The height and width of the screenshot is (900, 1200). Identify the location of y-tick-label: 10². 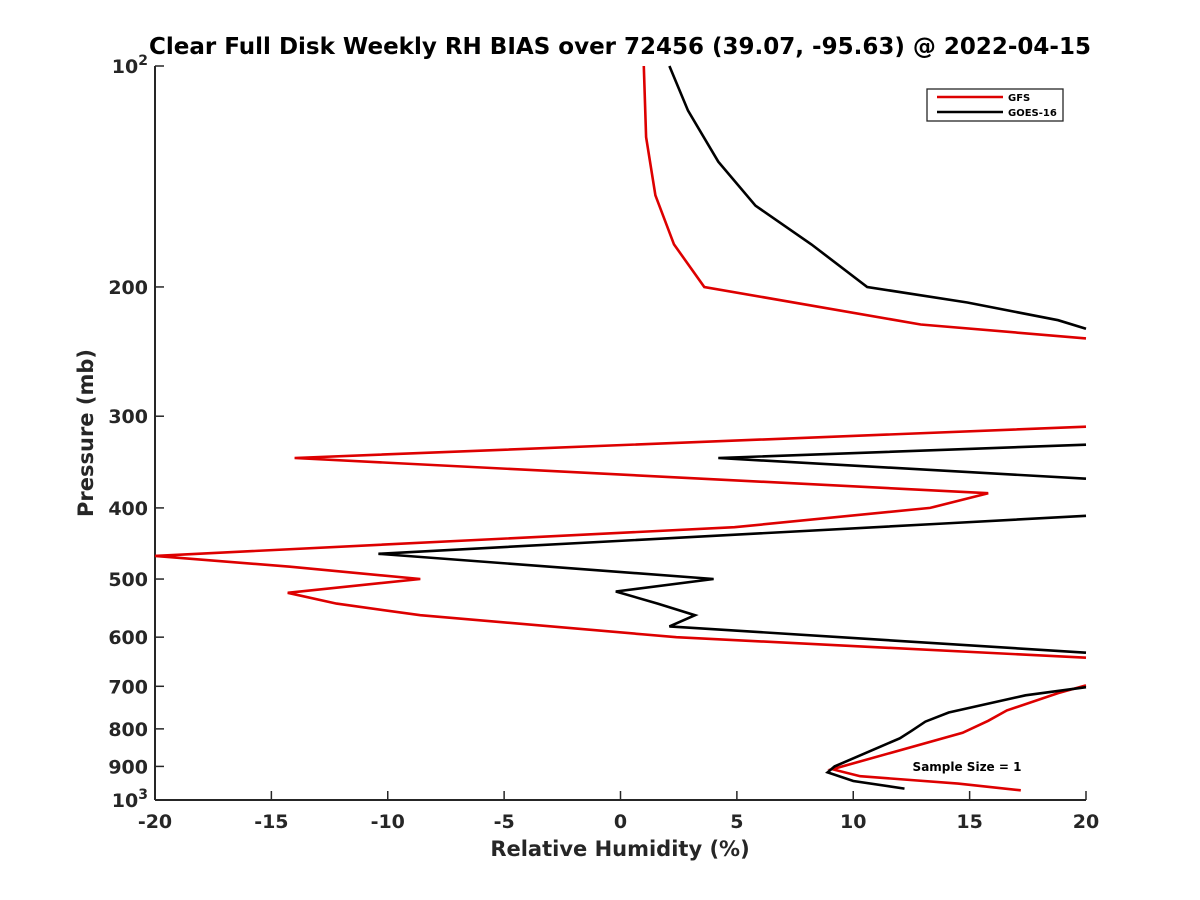
(130, 65).